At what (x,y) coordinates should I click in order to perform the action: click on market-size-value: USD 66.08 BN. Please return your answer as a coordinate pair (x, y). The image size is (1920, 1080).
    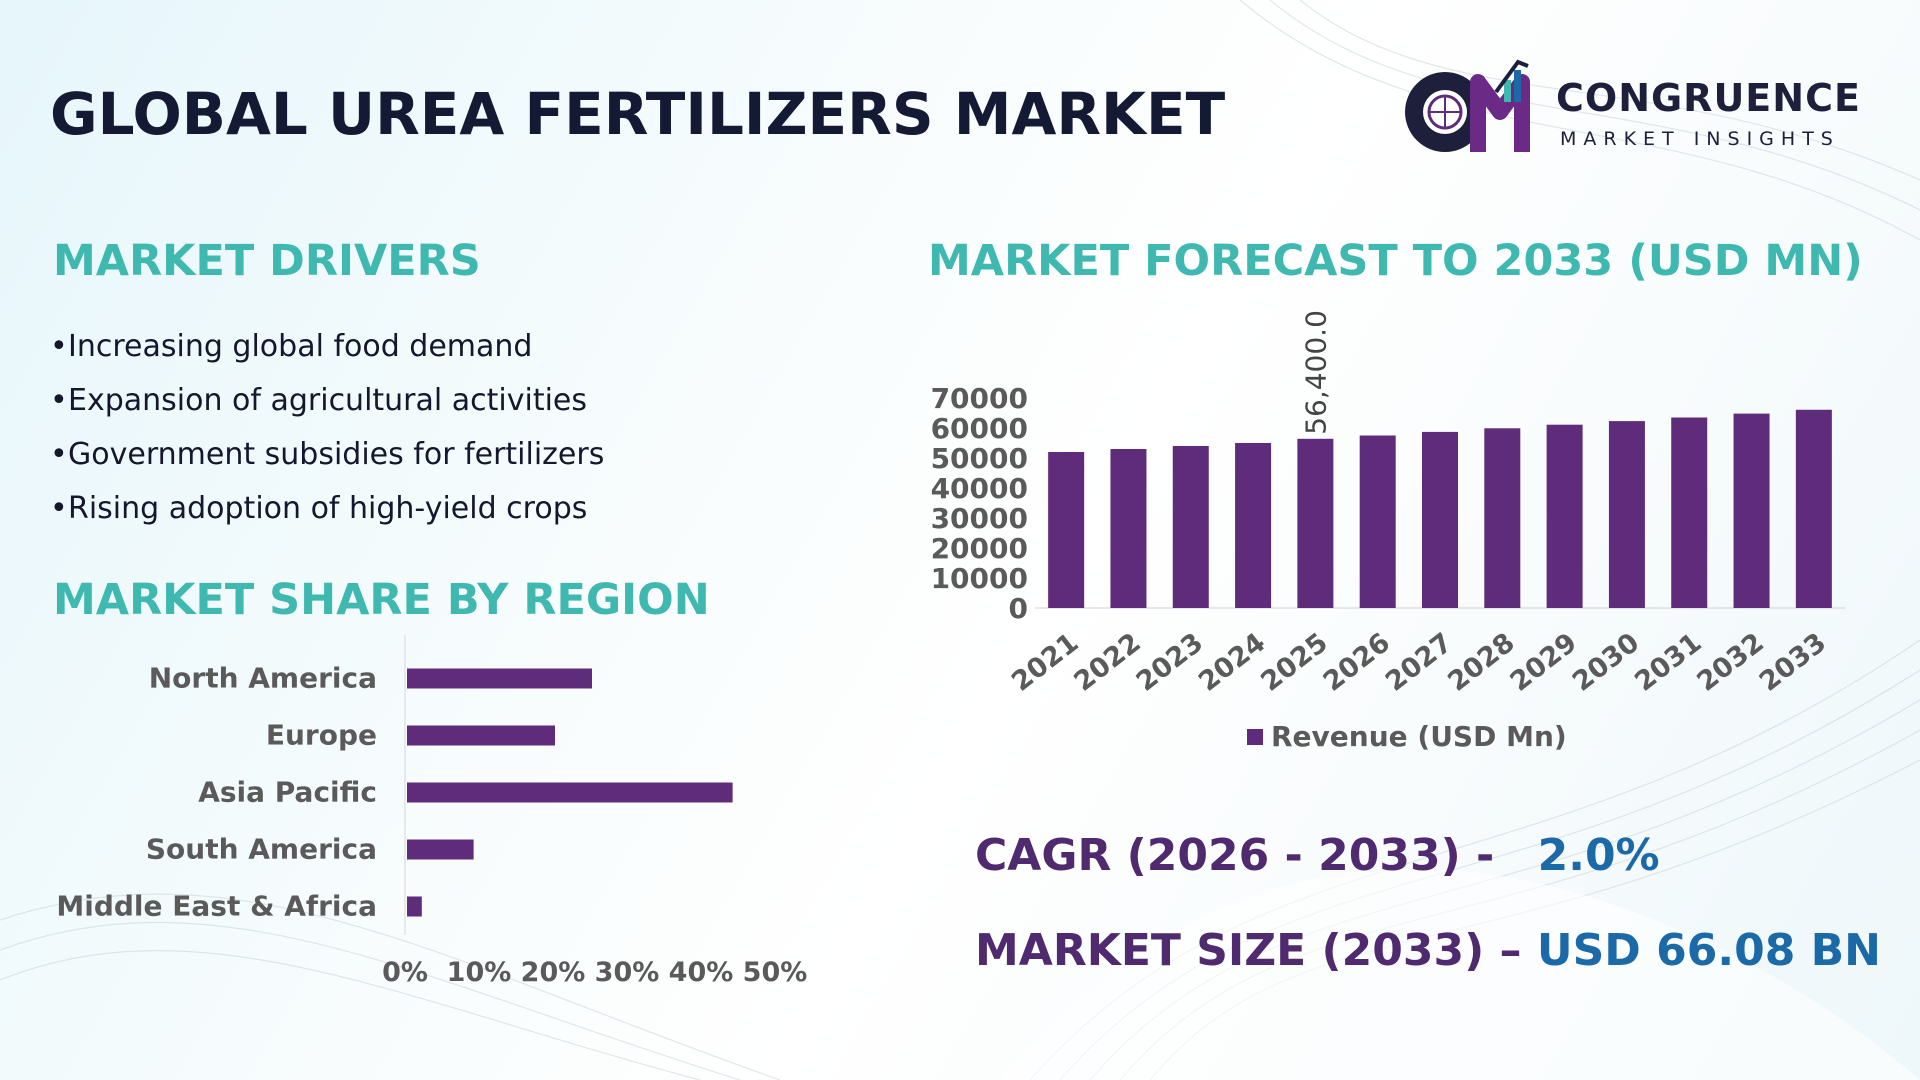
    Looking at the image, I should click on (1708, 950).